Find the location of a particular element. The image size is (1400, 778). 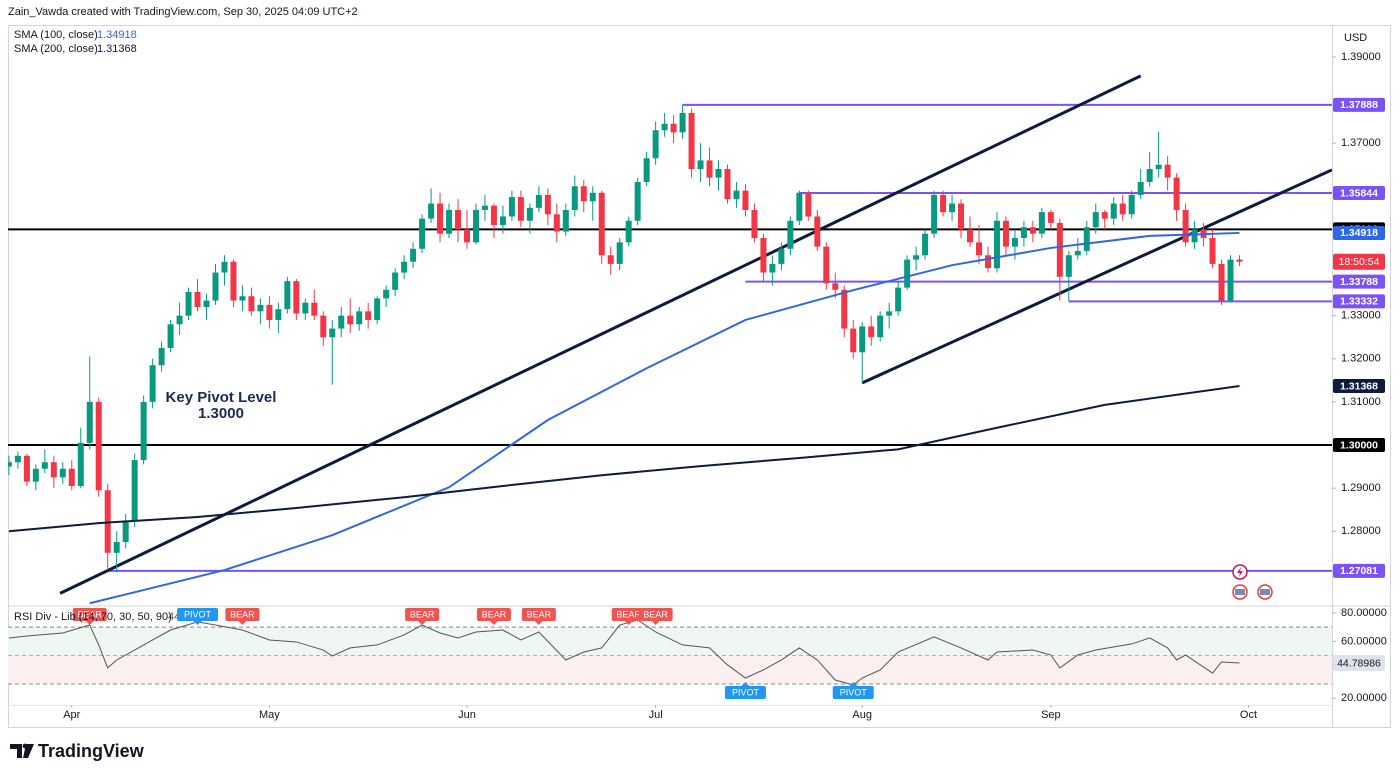

rsi-value-box is located at coordinates (1359, 662).